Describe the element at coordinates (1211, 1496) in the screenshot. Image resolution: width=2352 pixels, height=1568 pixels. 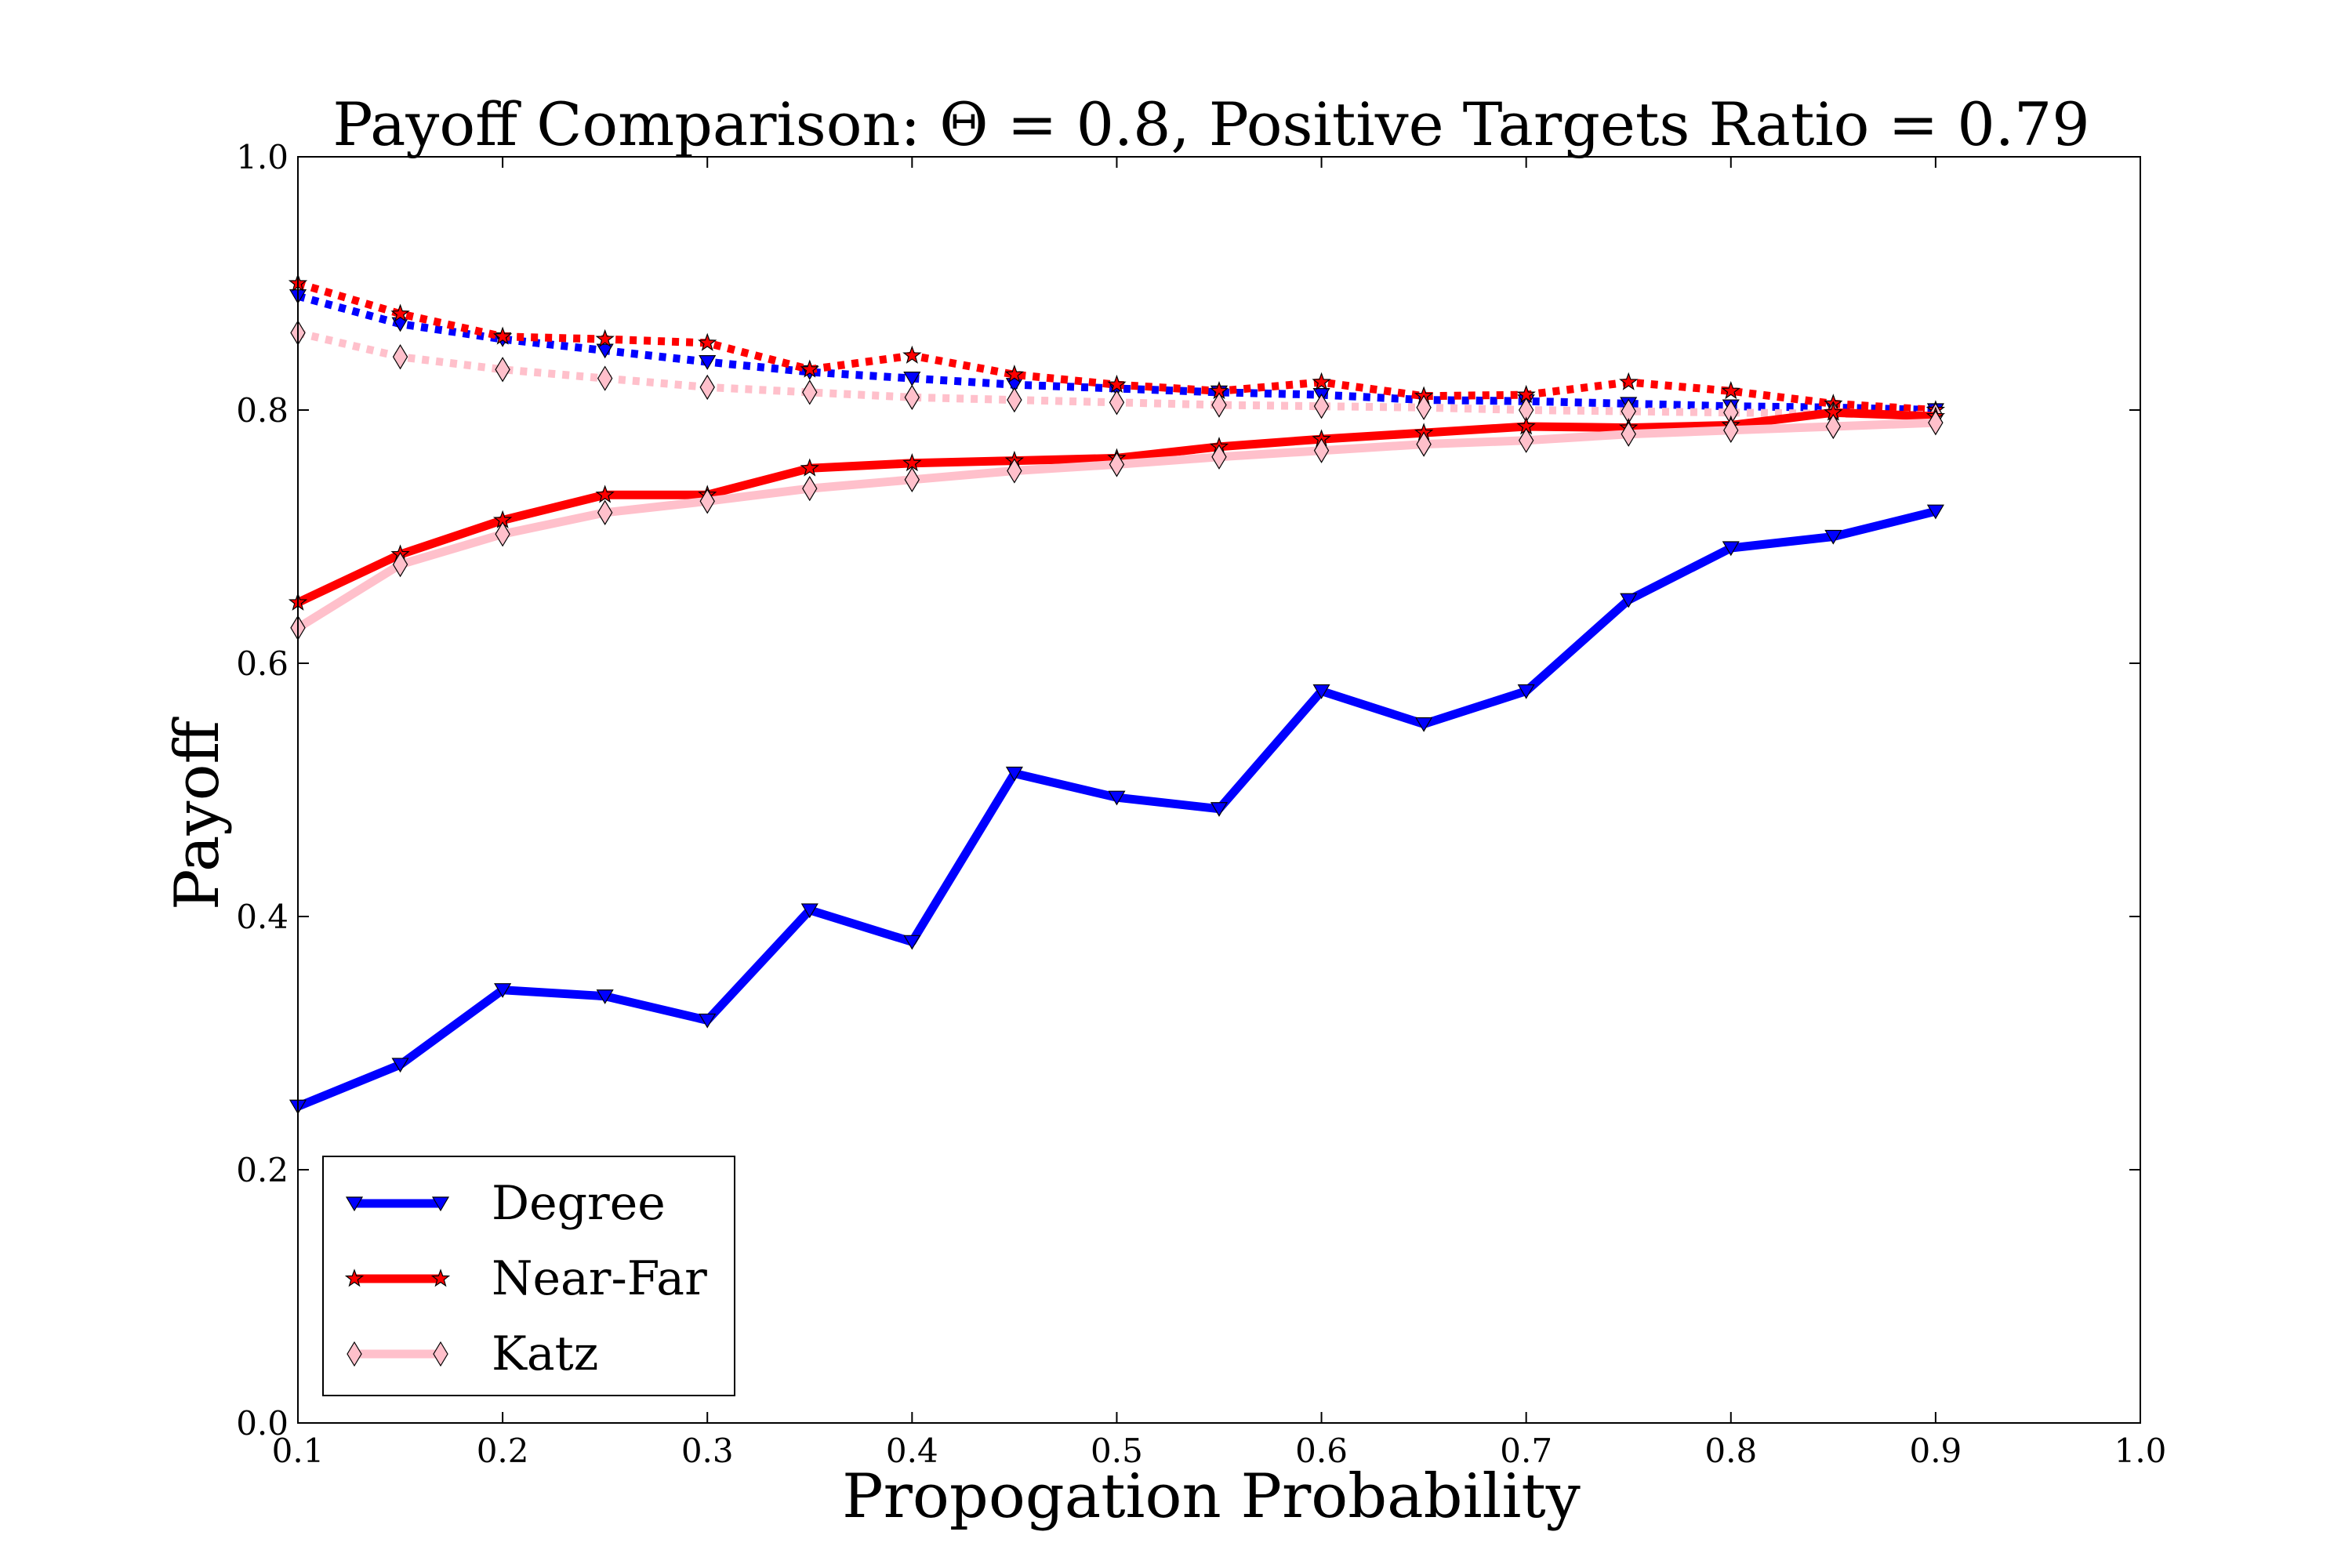
I see `x-axis-label: Propogation Probability` at that location.